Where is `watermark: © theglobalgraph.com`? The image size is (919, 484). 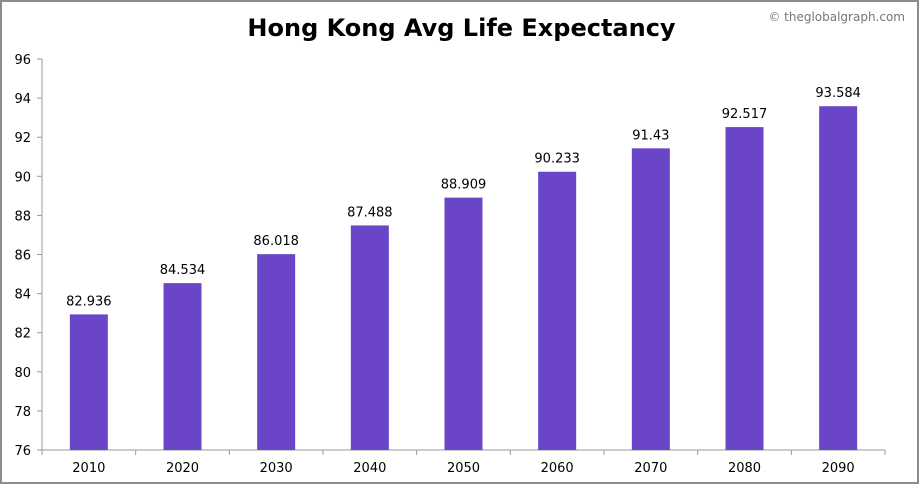
watermark: © theglobalgraph.com is located at coordinates (836, 17).